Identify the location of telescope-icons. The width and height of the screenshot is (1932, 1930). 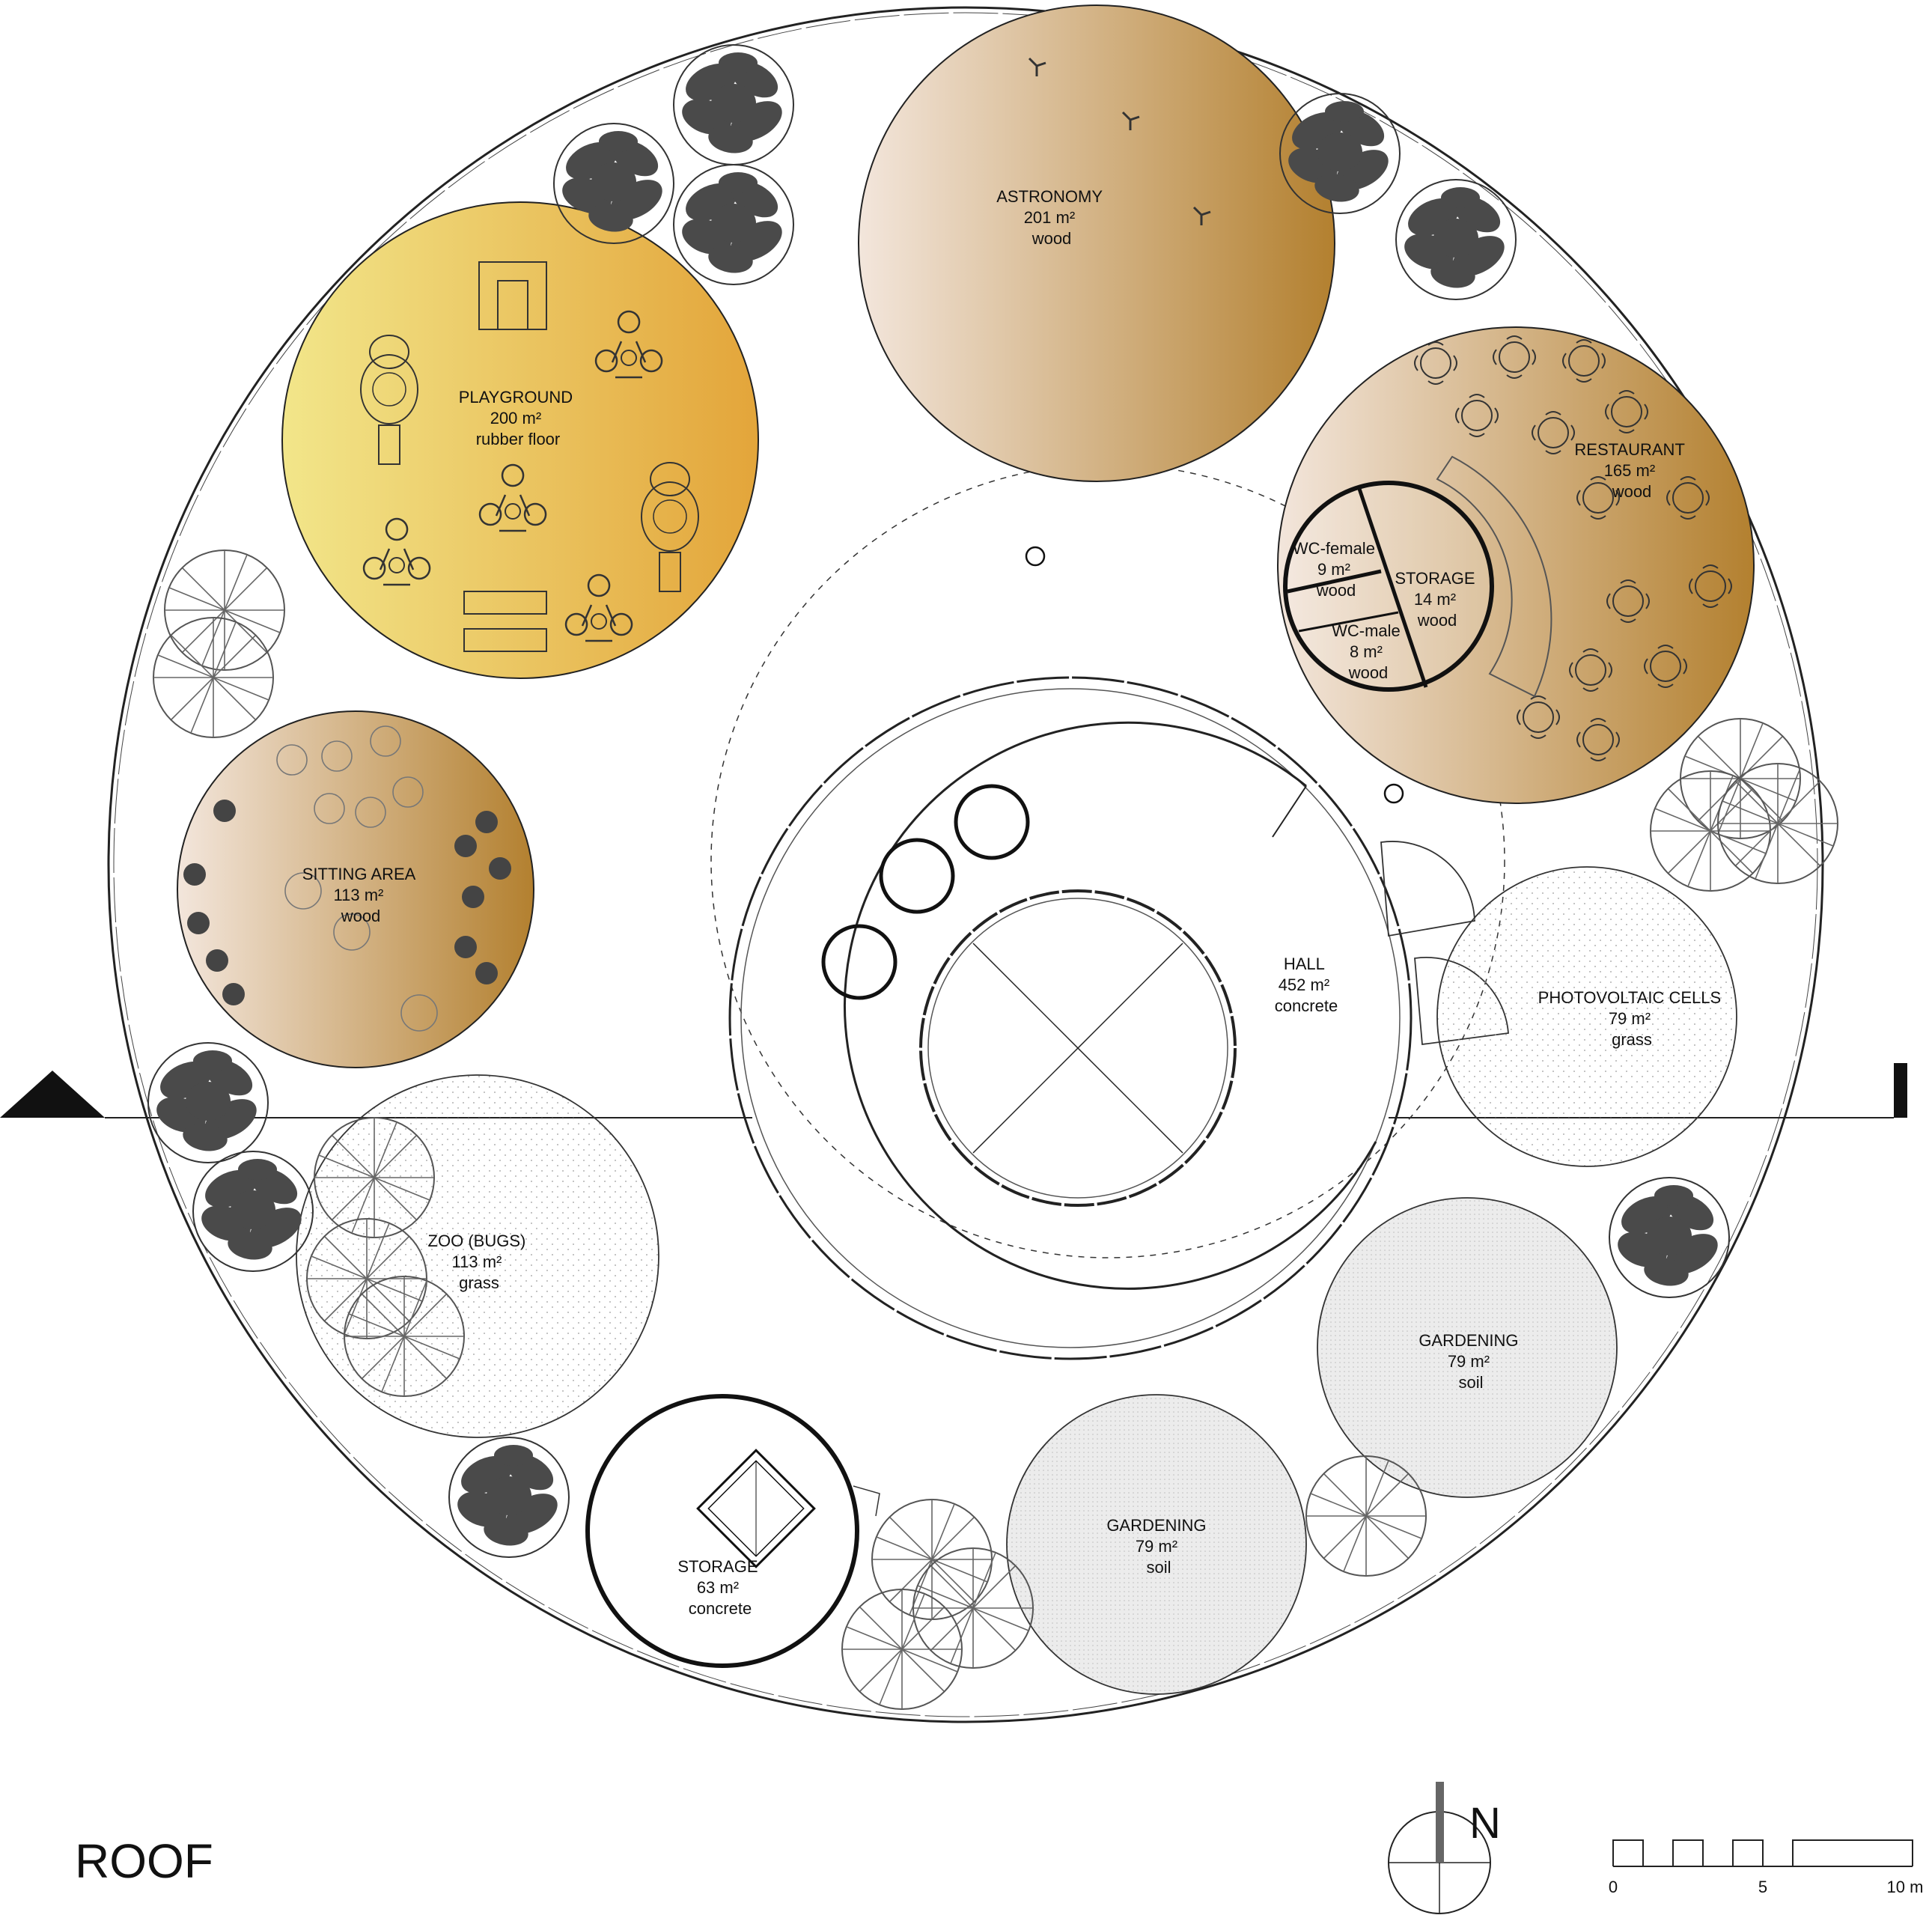
(1120, 141).